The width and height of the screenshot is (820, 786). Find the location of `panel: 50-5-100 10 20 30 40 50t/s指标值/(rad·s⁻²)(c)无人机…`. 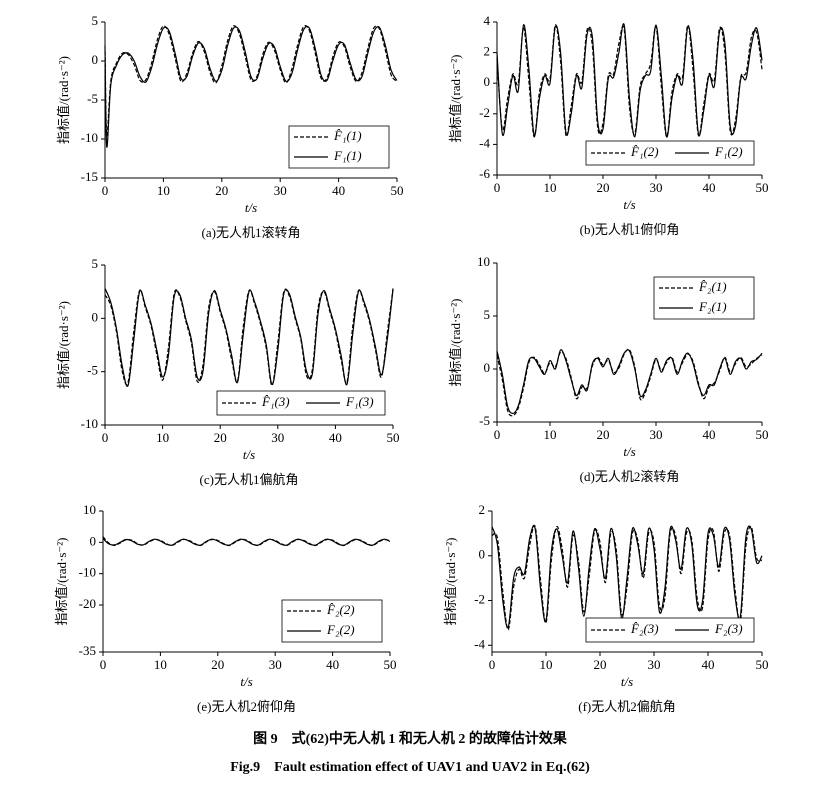

panel: 50-5-100 10 20 30 40 50t/s指标值/(rad·s⁻²)(c)无人机… is located at coordinates (228, 371).